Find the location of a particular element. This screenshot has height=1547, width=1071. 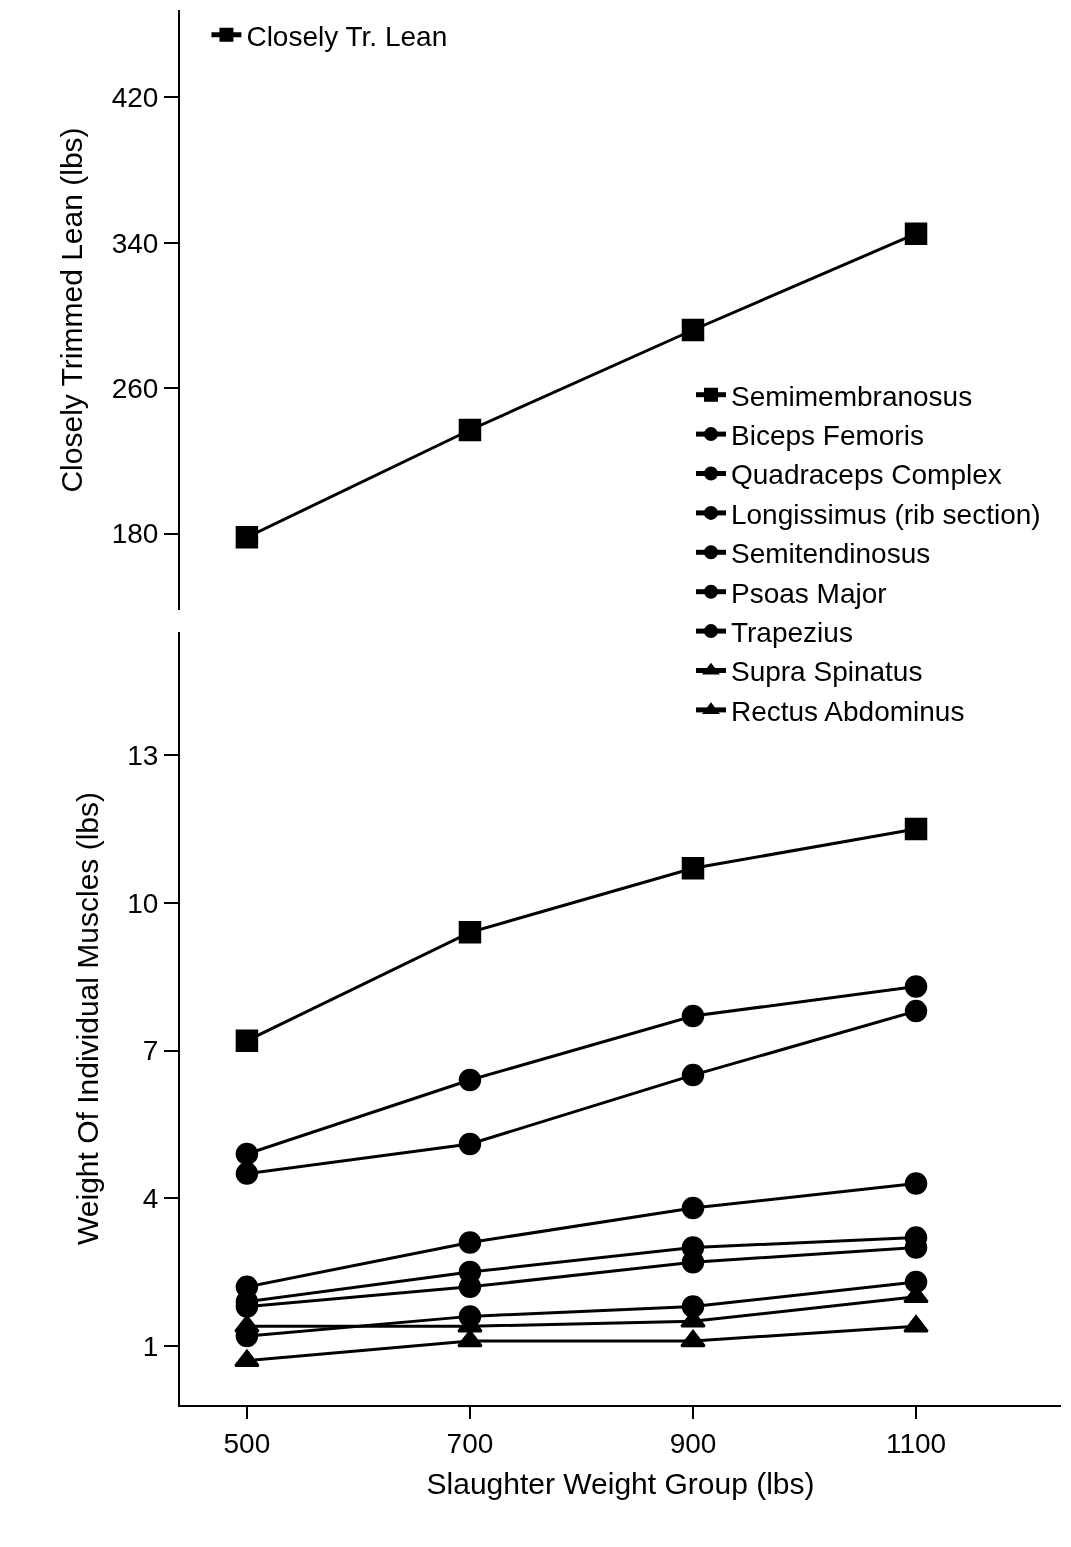

x-tick-label: 900 is located at coordinates (693, 1443).